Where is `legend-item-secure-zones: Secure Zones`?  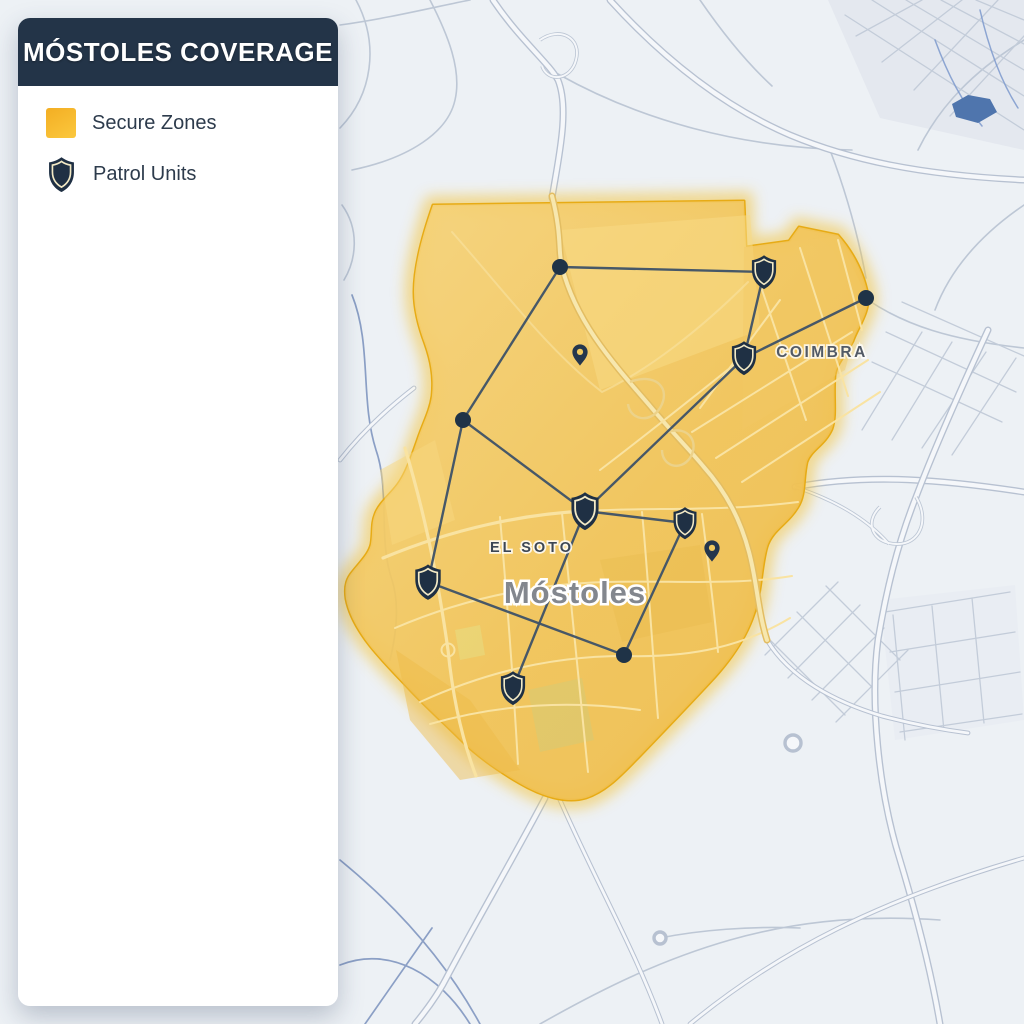
legend-item-secure-zones: Secure Zones is located at coordinates (192, 123).